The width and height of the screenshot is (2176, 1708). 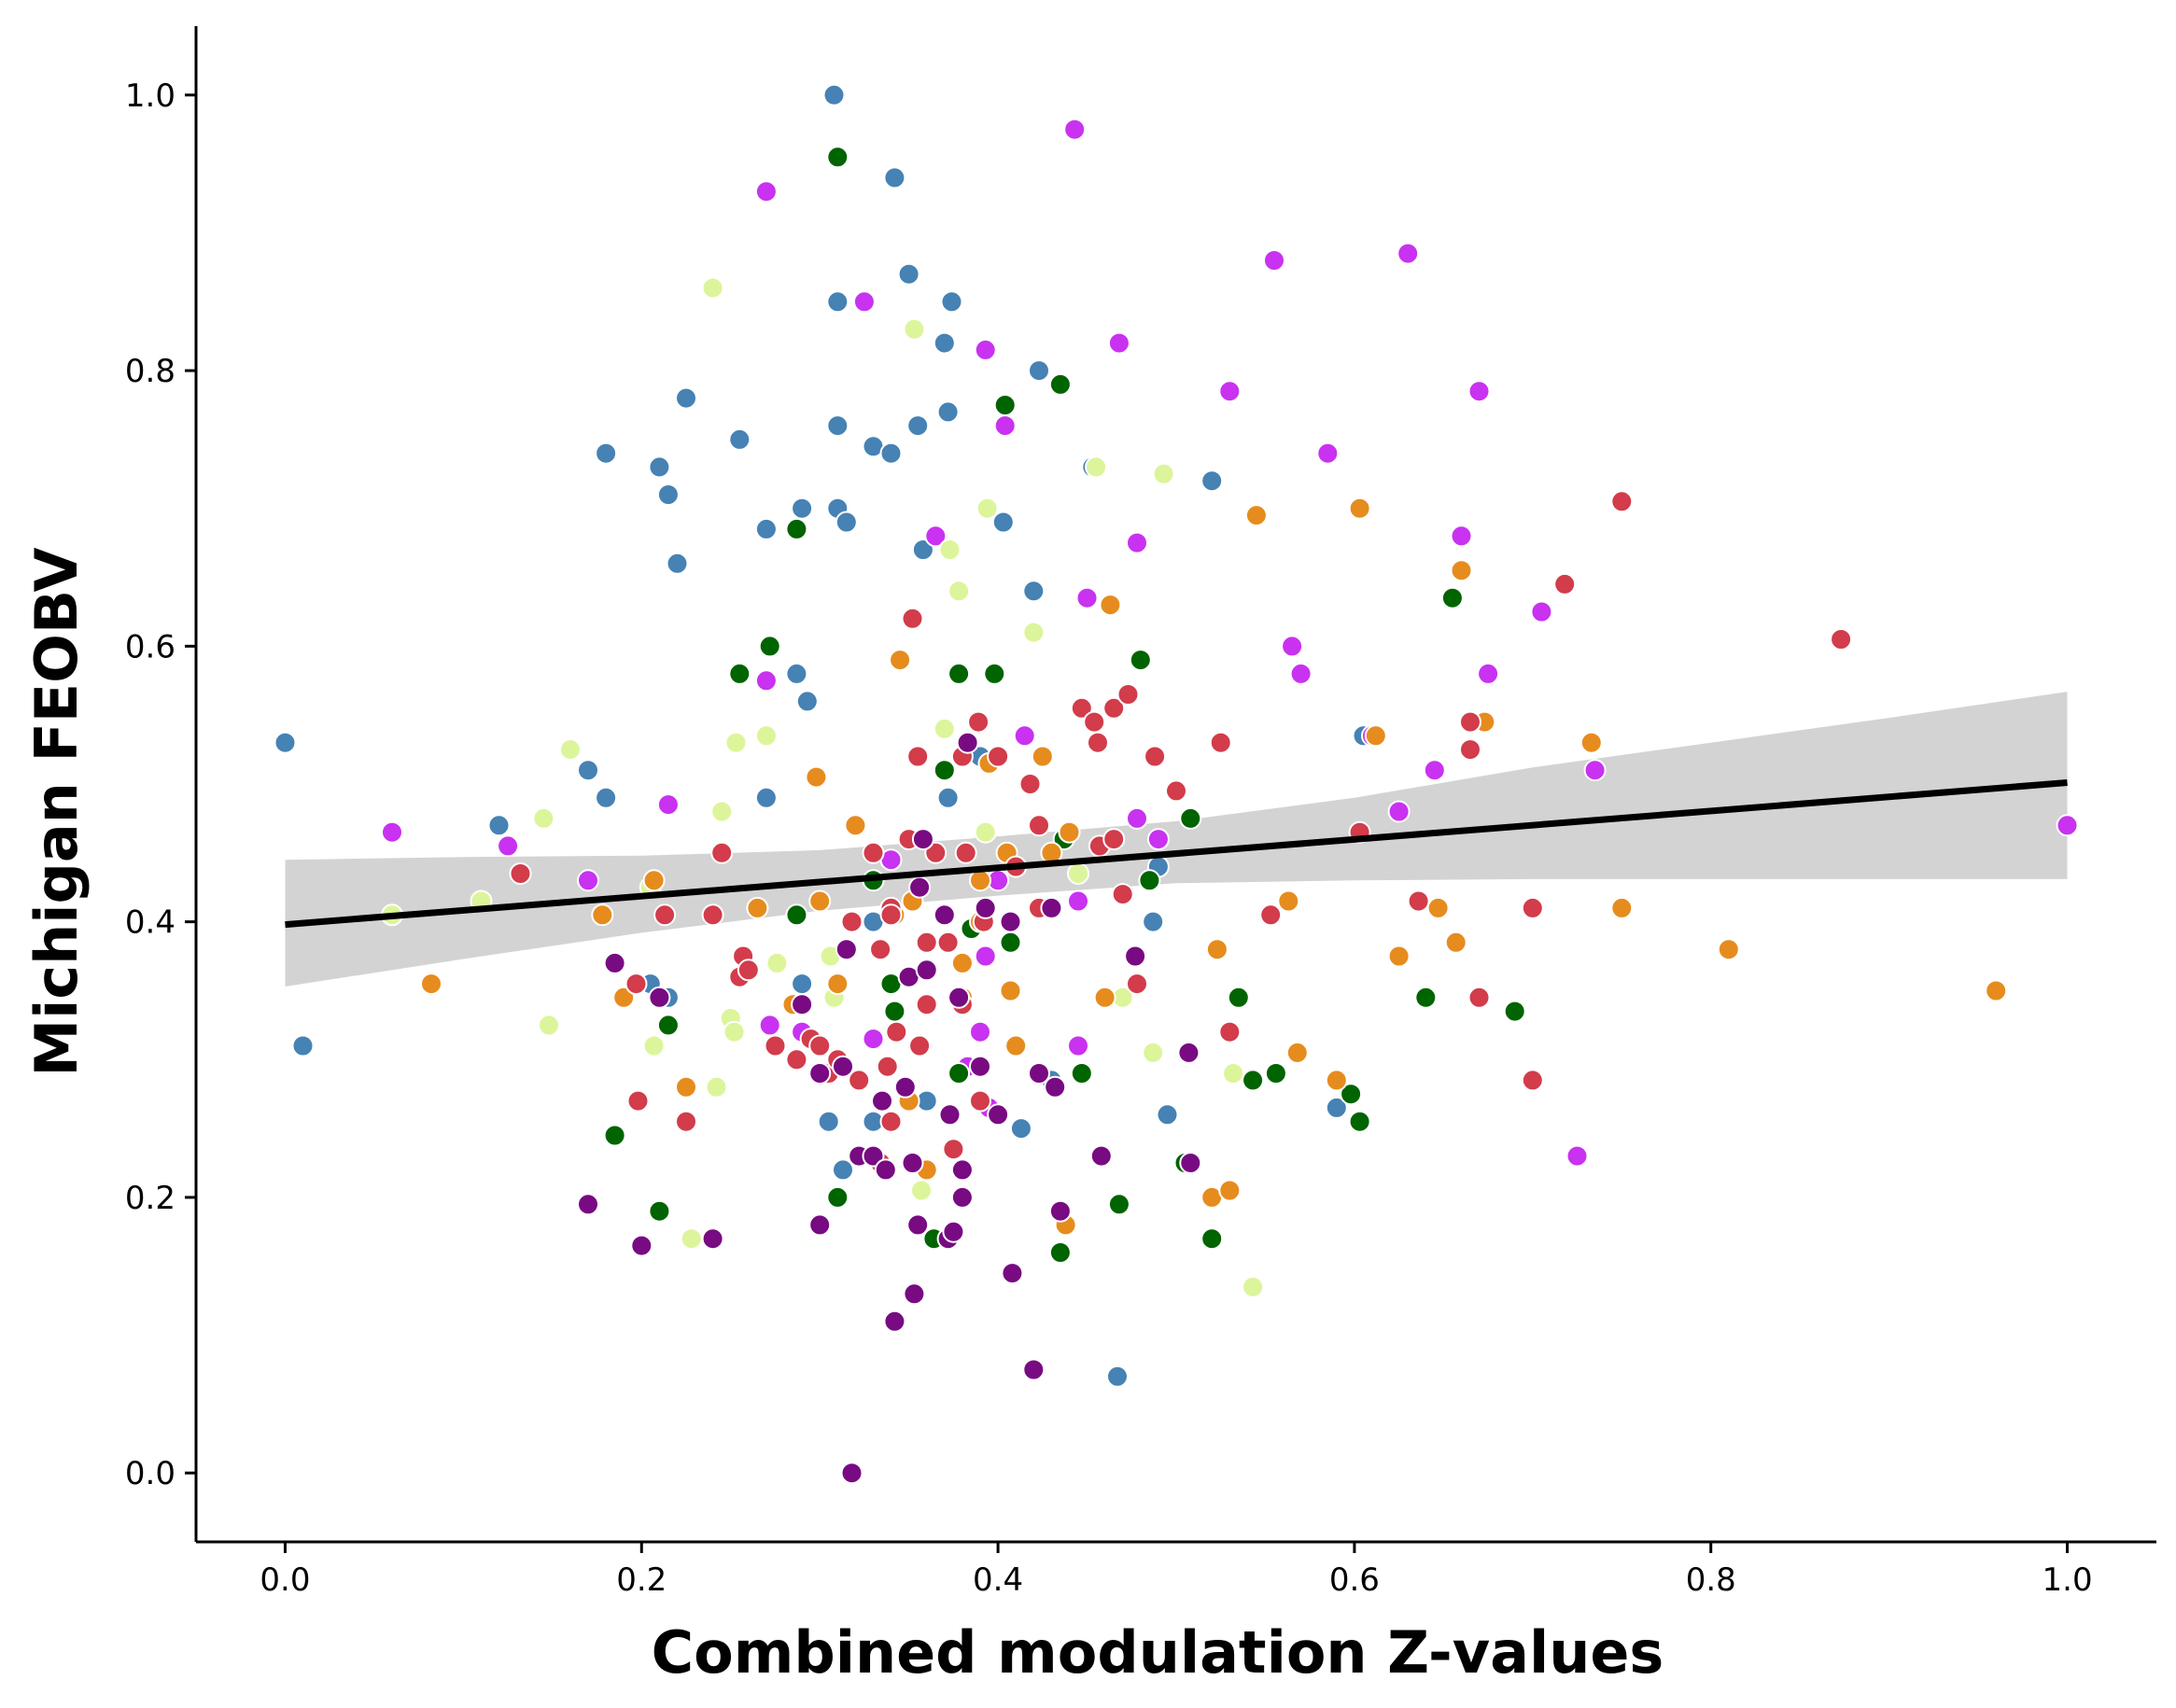 I want to click on y-tick-label: 0.6, so click(x=150, y=646).